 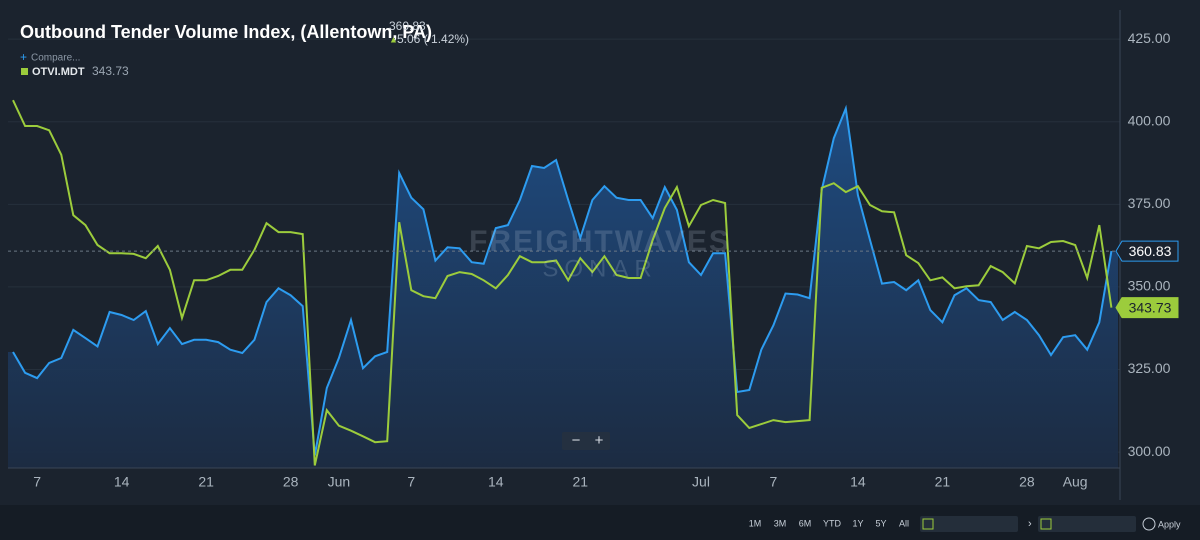 I want to click on date-from, so click(x=969, y=524).